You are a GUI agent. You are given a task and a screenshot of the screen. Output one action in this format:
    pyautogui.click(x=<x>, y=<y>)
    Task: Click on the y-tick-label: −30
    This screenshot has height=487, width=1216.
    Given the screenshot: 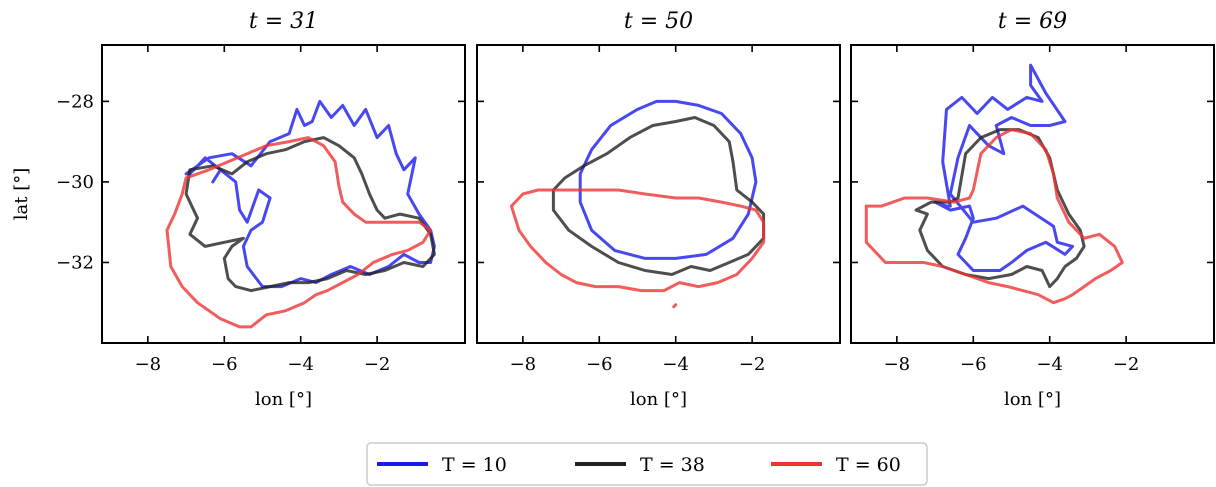 What is the action you would take?
    pyautogui.click(x=75, y=182)
    